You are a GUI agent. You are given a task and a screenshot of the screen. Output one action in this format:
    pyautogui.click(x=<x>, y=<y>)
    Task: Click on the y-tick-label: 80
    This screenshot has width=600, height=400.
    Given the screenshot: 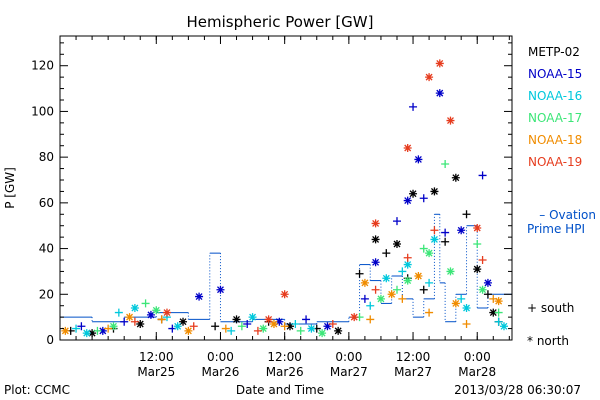 What is the action you would take?
    pyautogui.click(x=46, y=157)
    